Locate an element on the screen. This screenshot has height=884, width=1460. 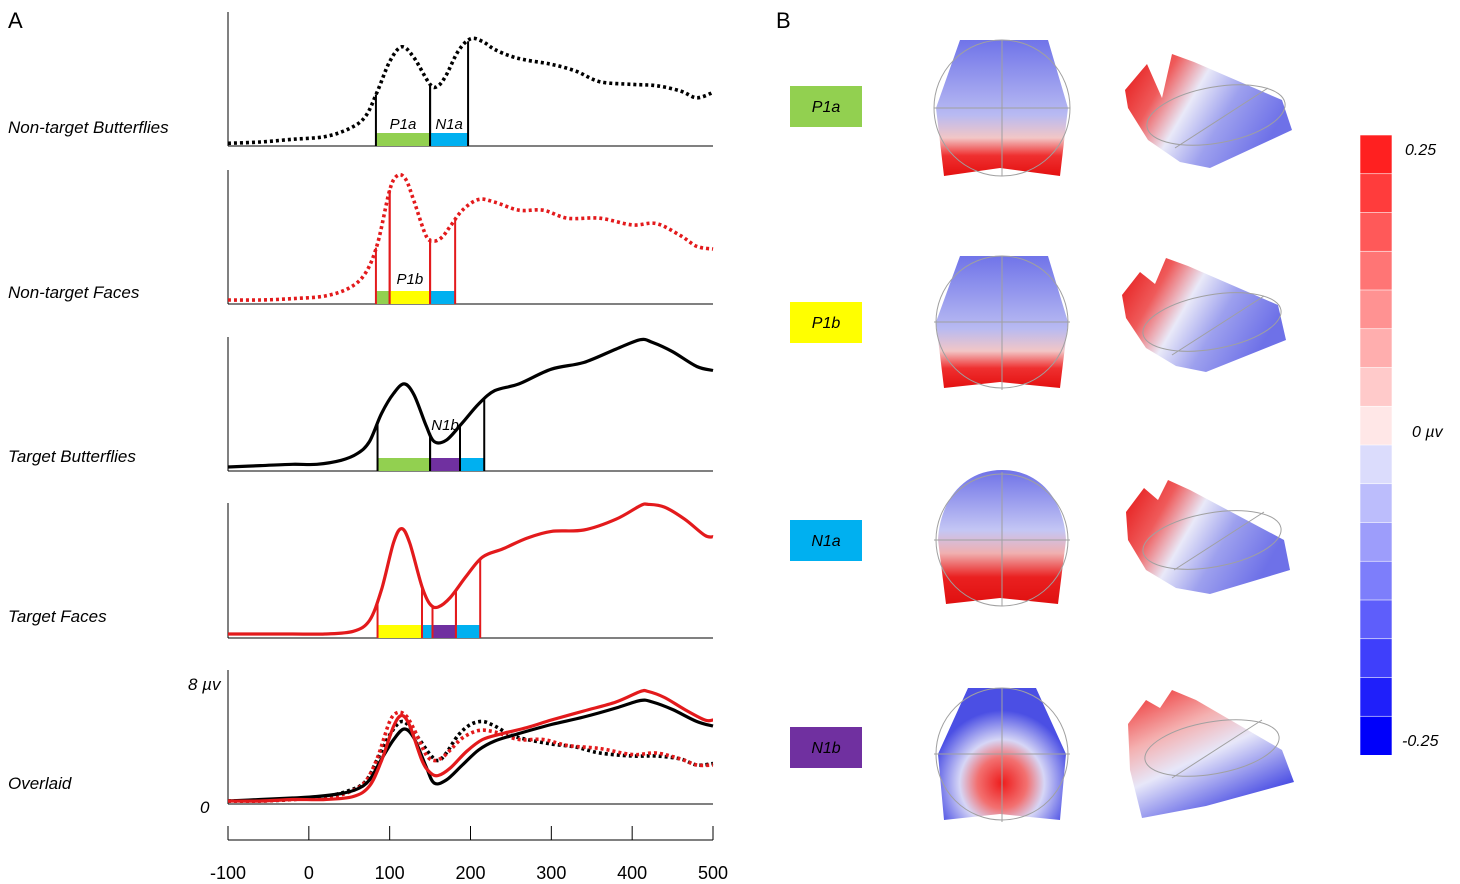
x-tick-label: 100 is located at coordinates (390, 873).